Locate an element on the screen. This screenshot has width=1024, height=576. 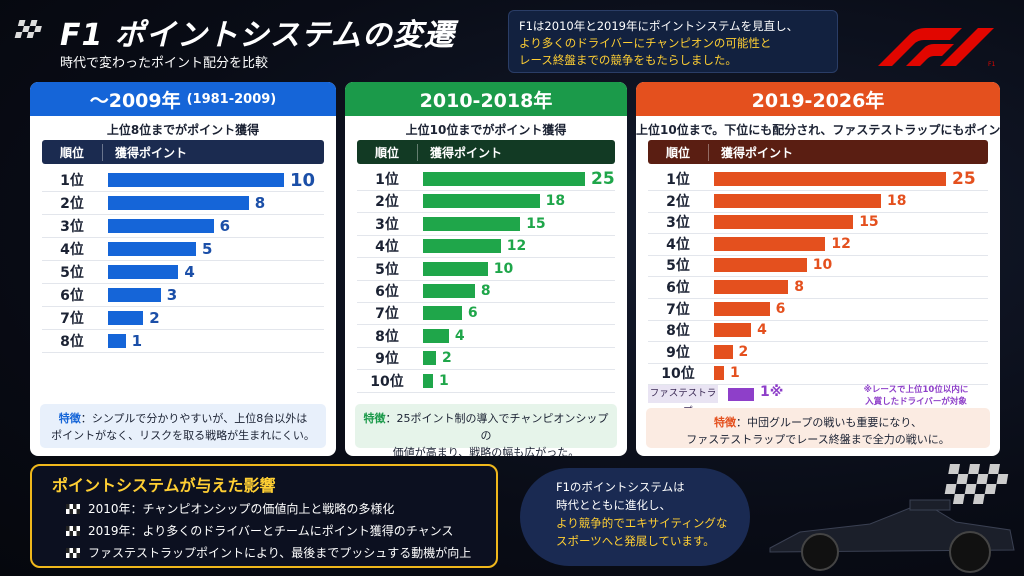
points-row: 5位 4 is located at coordinates (183, 272).